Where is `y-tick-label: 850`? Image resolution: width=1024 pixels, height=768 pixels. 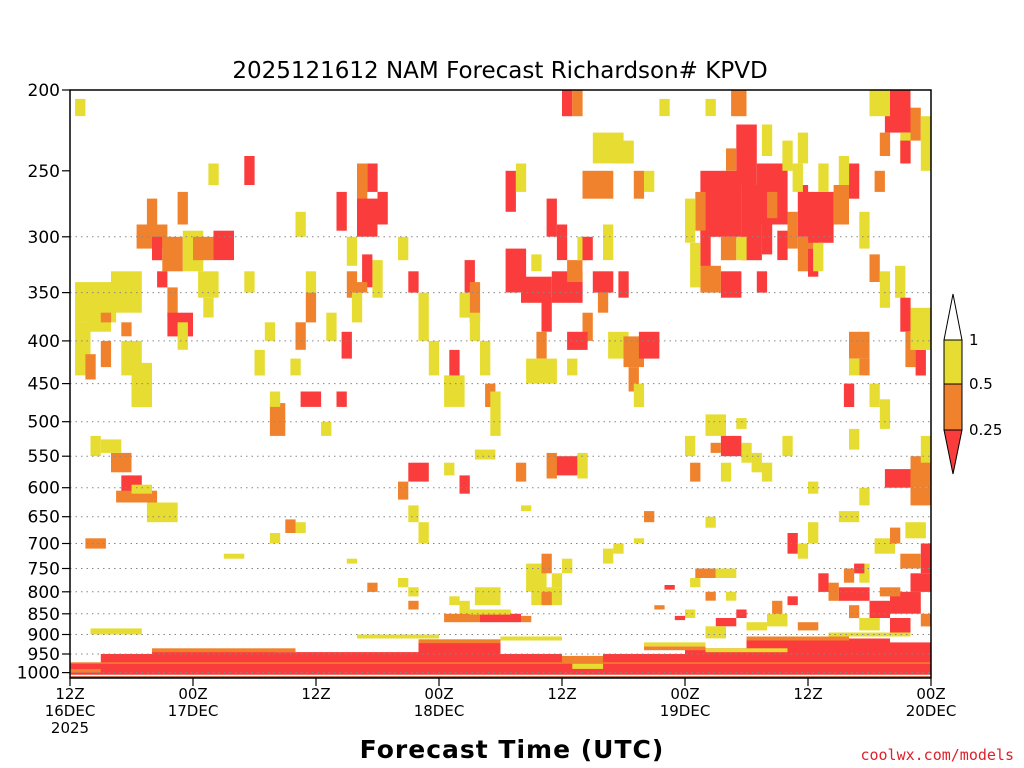
y-tick-label: 850 is located at coordinates (44, 615).